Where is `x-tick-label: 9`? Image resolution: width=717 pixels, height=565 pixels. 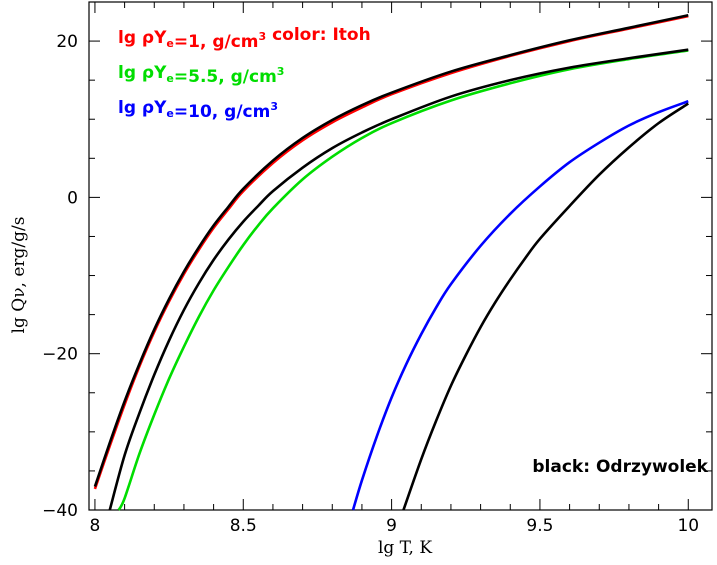 x-tick-label: 9 is located at coordinates (391, 526).